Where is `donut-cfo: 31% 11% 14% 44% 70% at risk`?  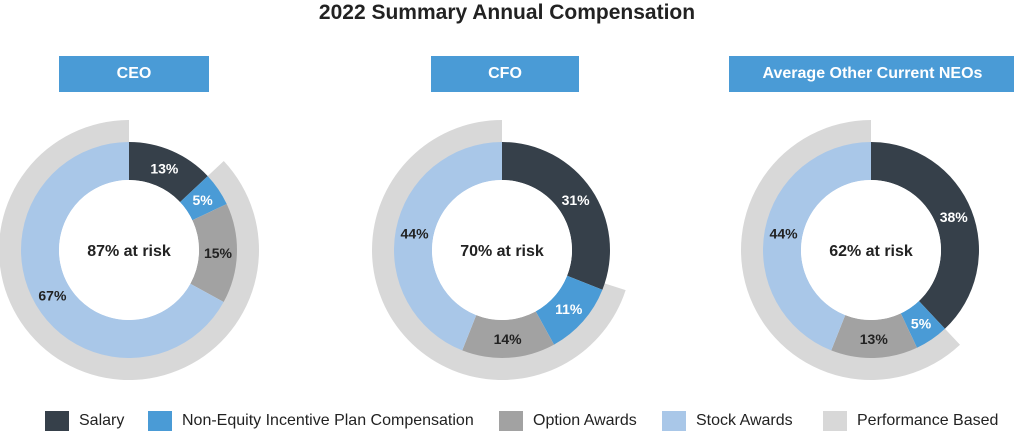
donut-cfo: 31% 11% 14% 44% 70% at risk is located at coordinates (499, 250).